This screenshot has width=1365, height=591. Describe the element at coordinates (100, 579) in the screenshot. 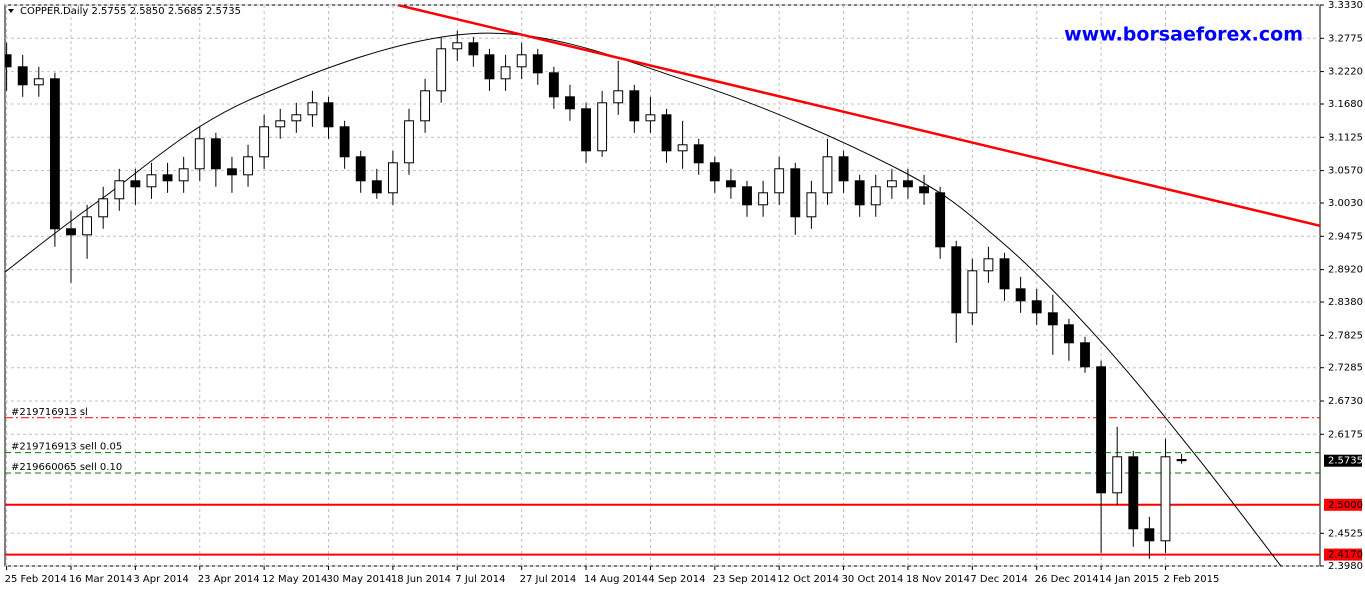

I see `x-tick-label: 16 Mar 2014` at that location.